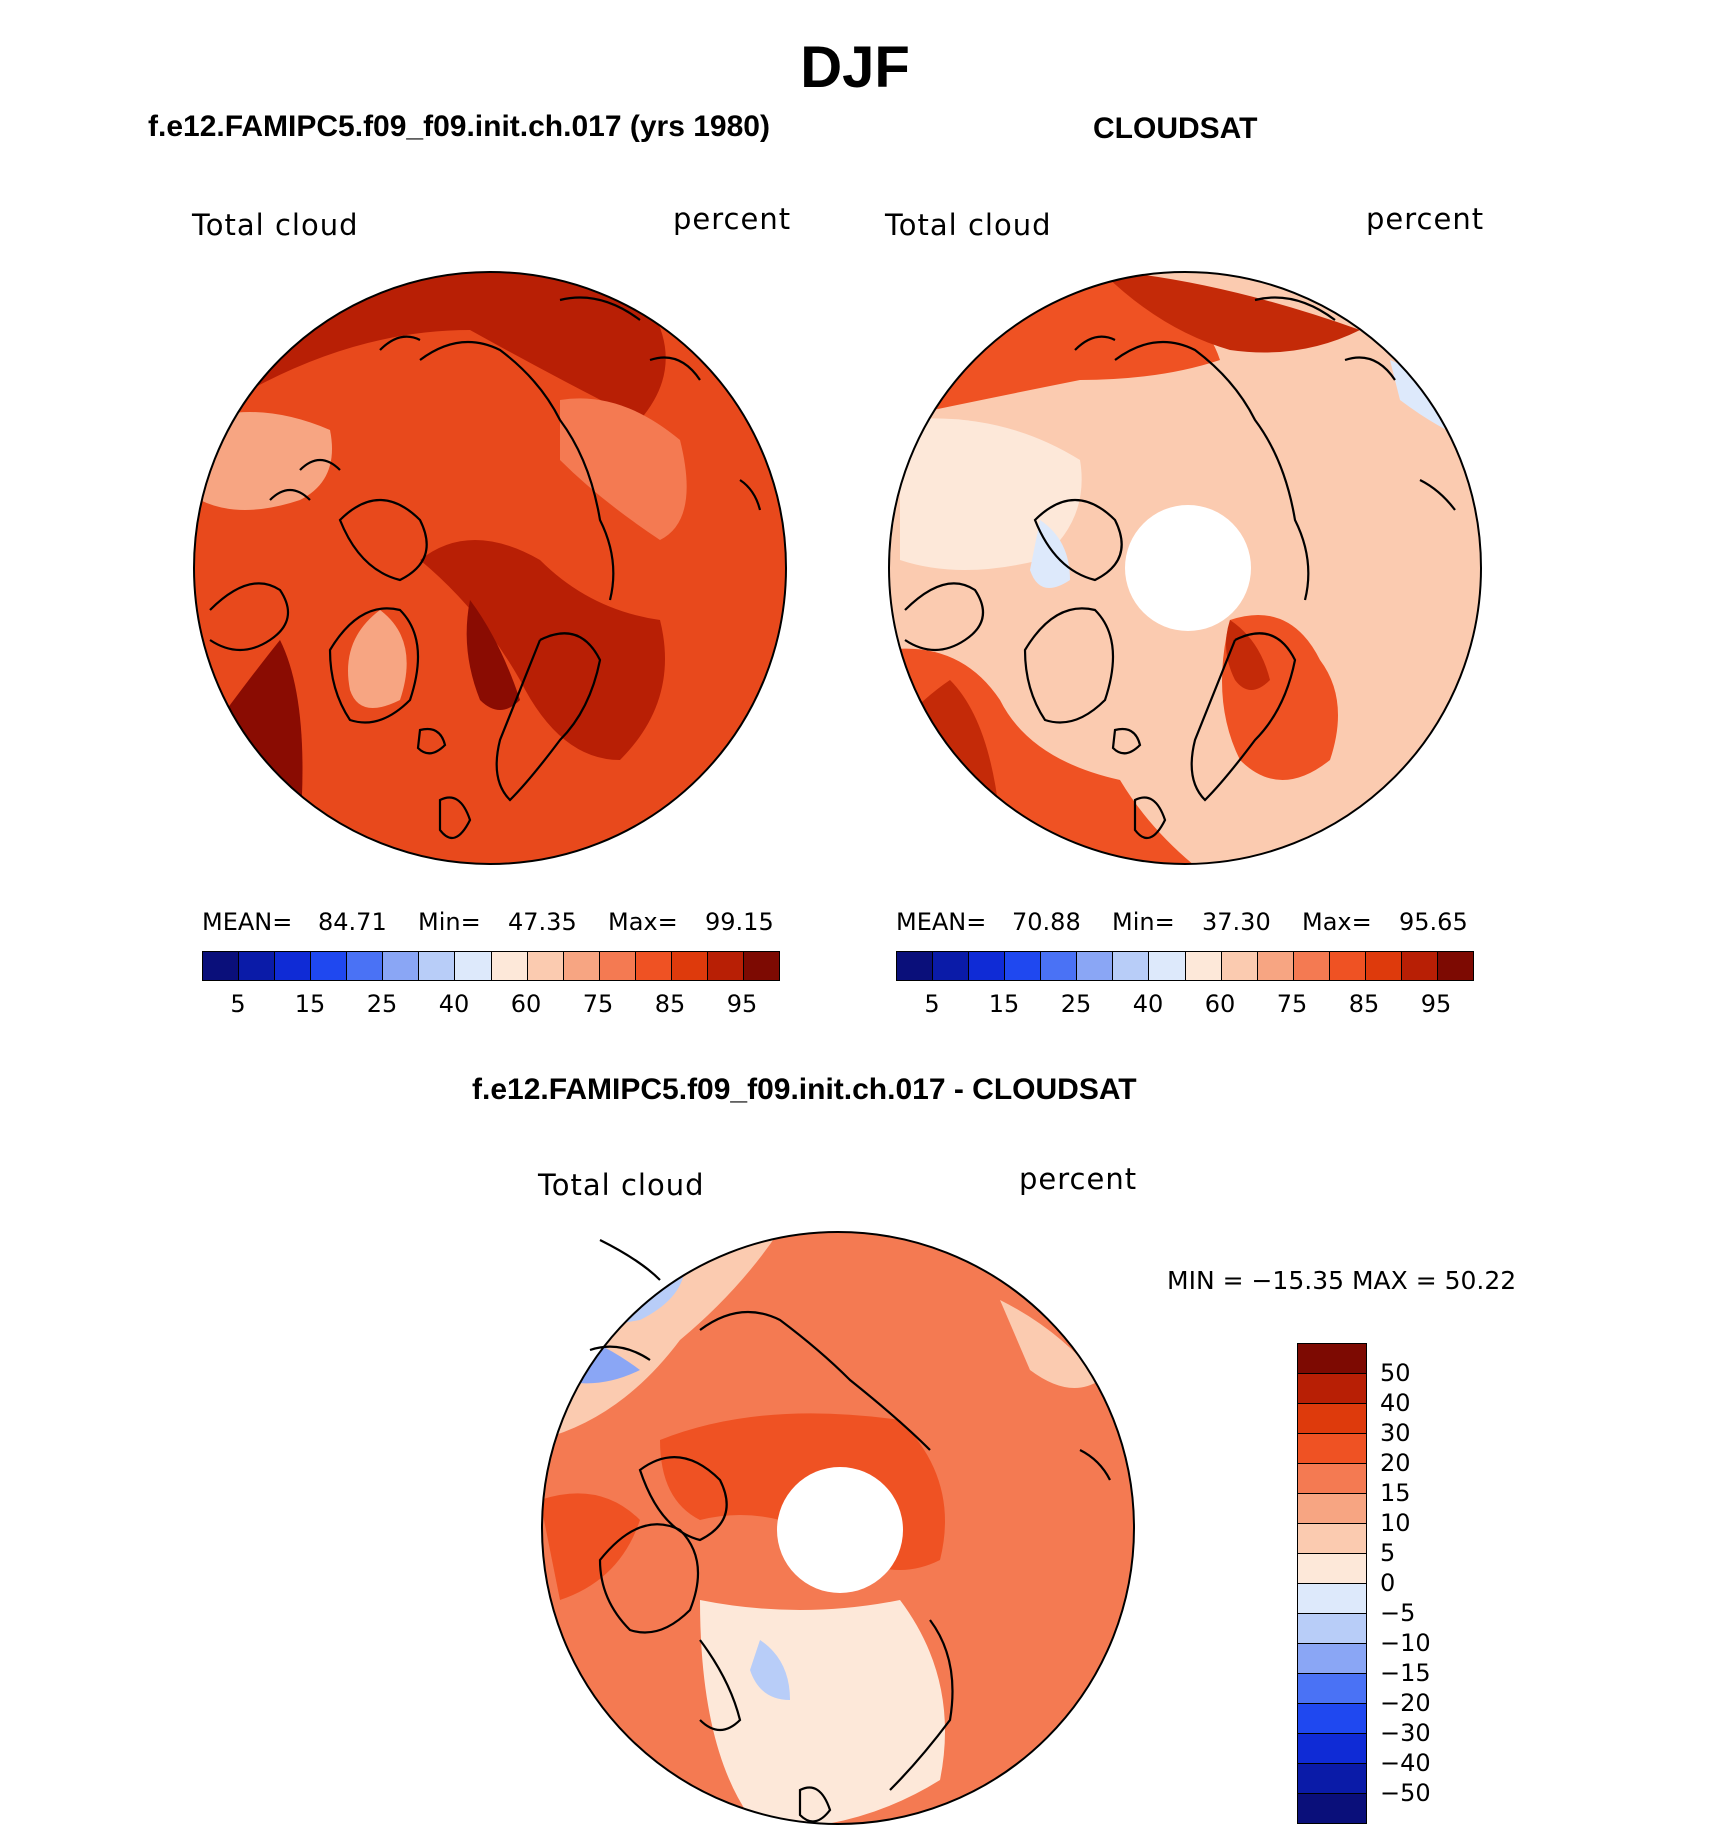  What do you see at coordinates (1337, 922) in the screenshot?
I see `panel2-max-label: Max=` at bounding box center [1337, 922].